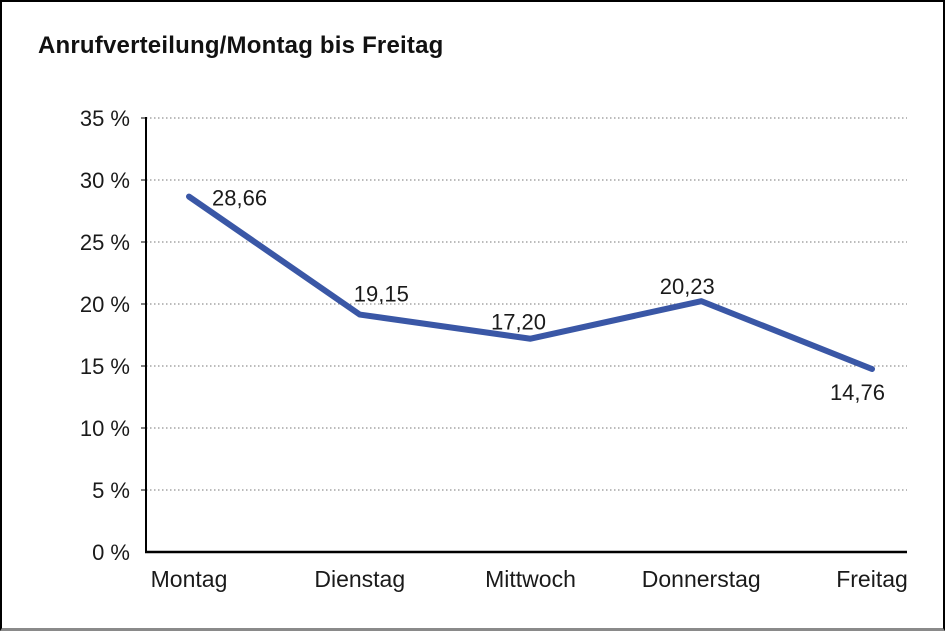  I want to click on x-tick-label: Montag, so click(189, 579).